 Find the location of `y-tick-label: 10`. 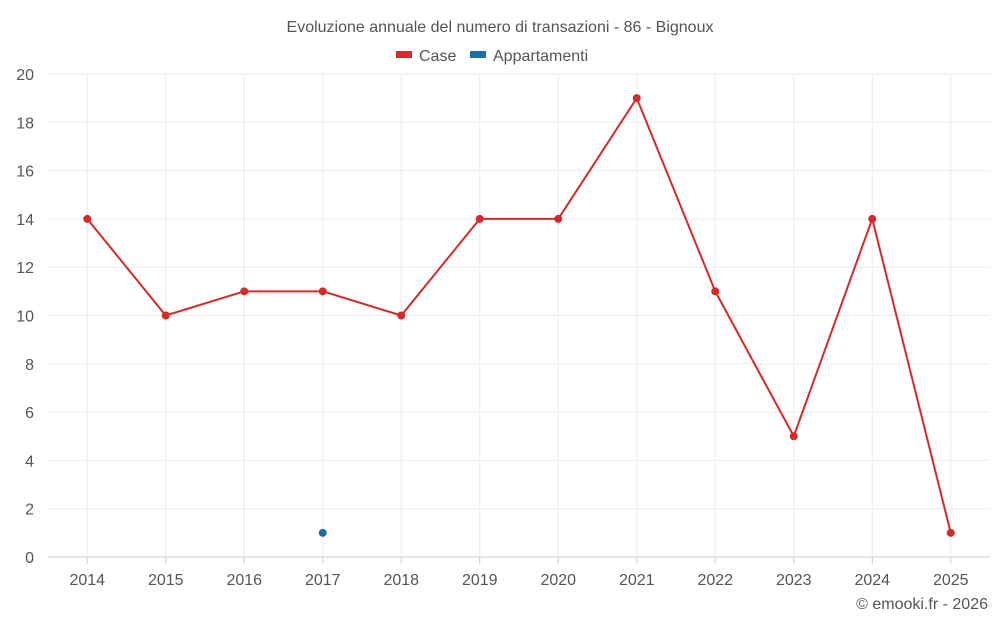

y-tick-label: 10 is located at coordinates (25, 317).